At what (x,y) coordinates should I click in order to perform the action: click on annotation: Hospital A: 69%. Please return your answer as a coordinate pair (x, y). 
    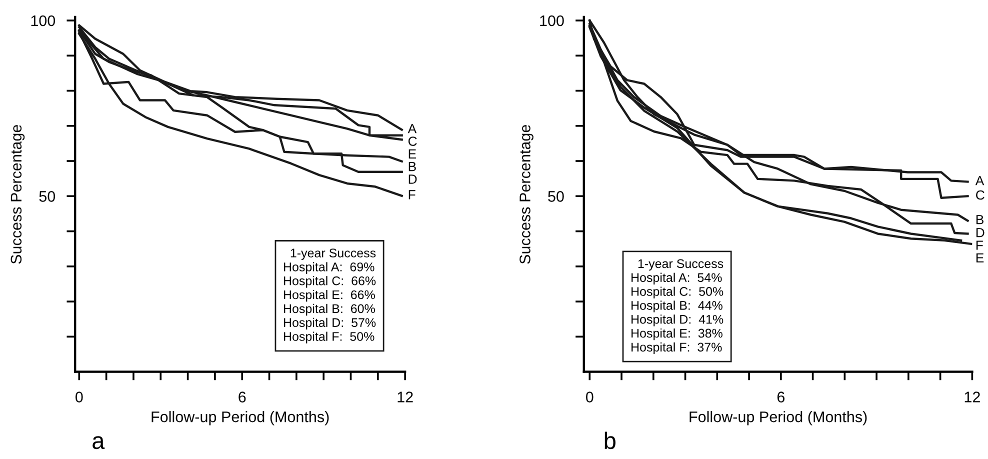
    Looking at the image, I should click on (329, 268).